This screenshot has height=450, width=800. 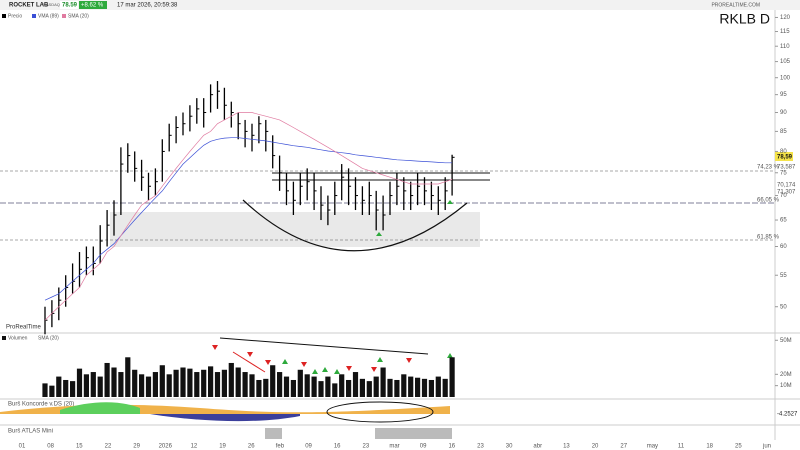 What do you see at coordinates (768, 168) in the screenshot?
I see `level-label: 74,23 %` at bounding box center [768, 168].